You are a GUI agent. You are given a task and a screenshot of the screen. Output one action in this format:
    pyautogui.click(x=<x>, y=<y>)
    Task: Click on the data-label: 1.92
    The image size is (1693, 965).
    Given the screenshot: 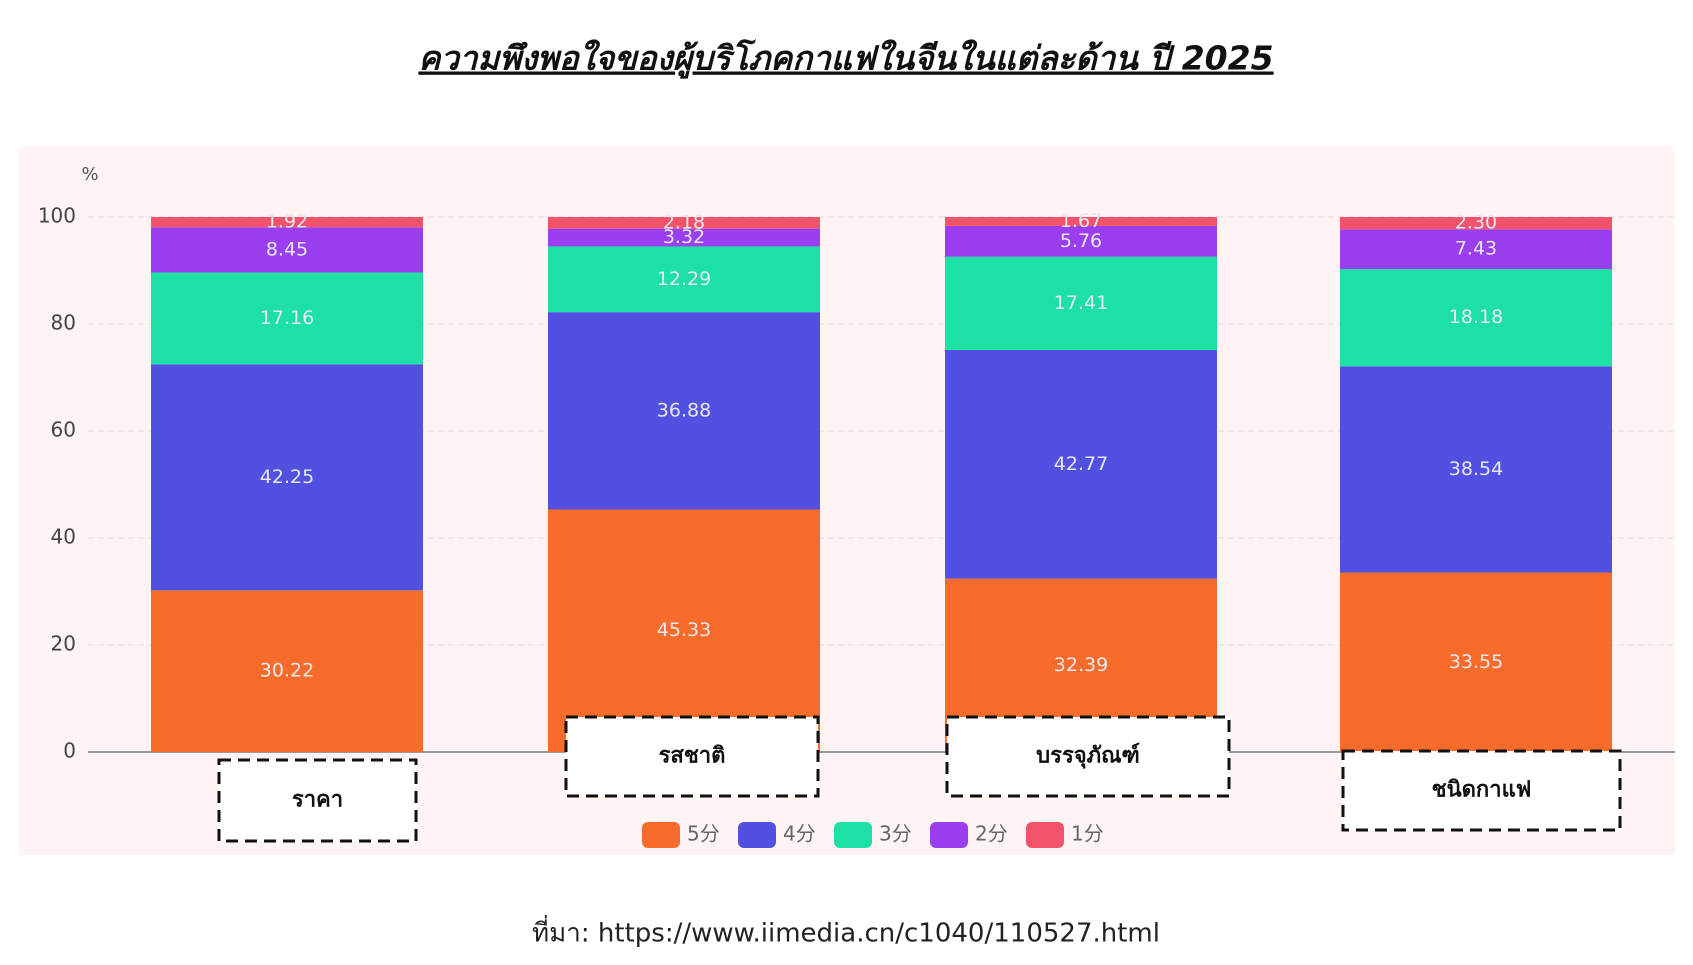 What is the action you would take?
    pyautogui.click(x=287, y=222)
    